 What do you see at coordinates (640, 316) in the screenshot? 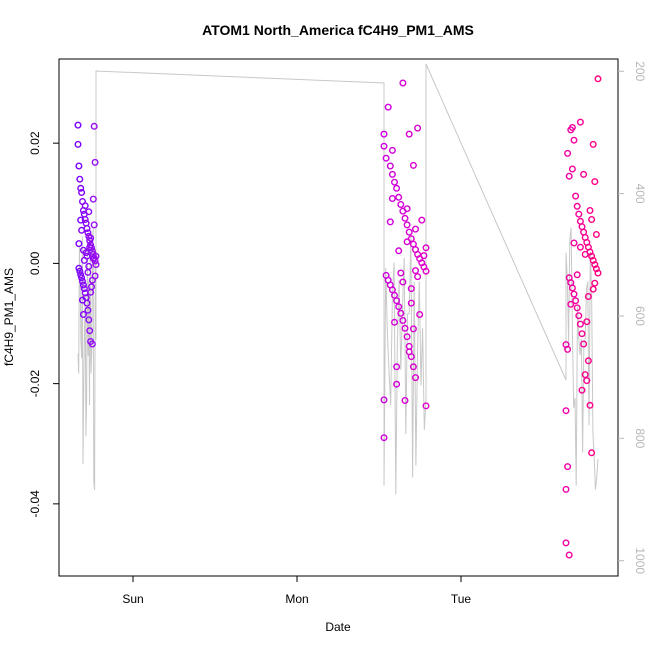
I see `right-tick-label: 600` at bounding box center [640, 316].